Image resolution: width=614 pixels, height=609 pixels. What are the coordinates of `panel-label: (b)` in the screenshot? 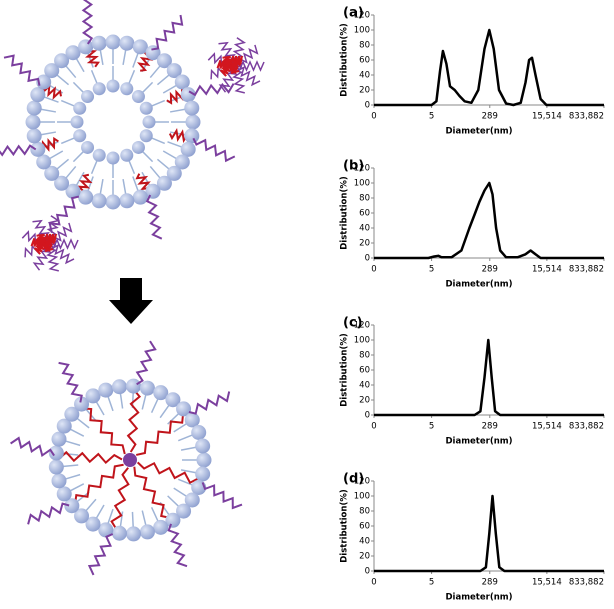 It's located at (353, 166).